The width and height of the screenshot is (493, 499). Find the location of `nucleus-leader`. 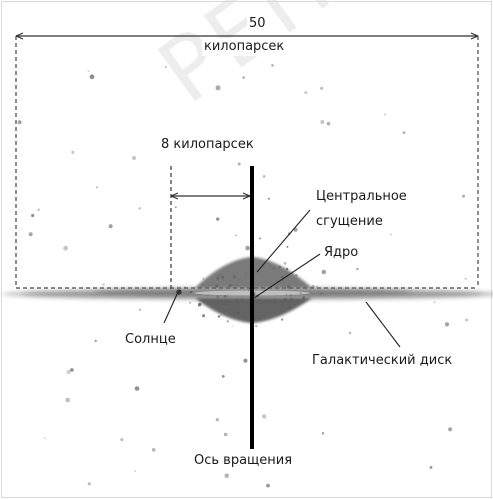

nucleus-leader is located at coordinates (287, 276).